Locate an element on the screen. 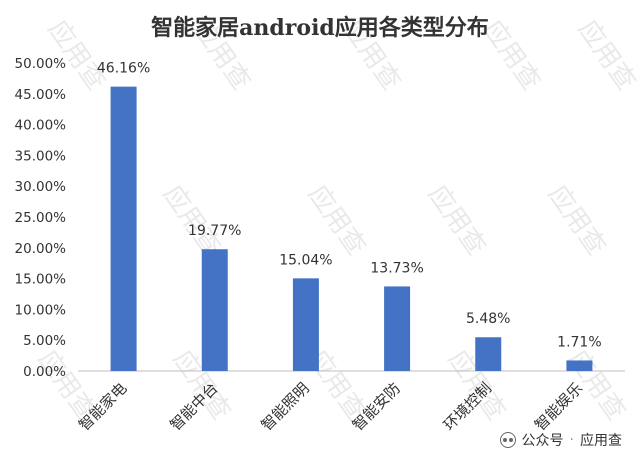 This screenshot has height=462, width=640. data-label: 19.77% is located at coordinates (214, 231).